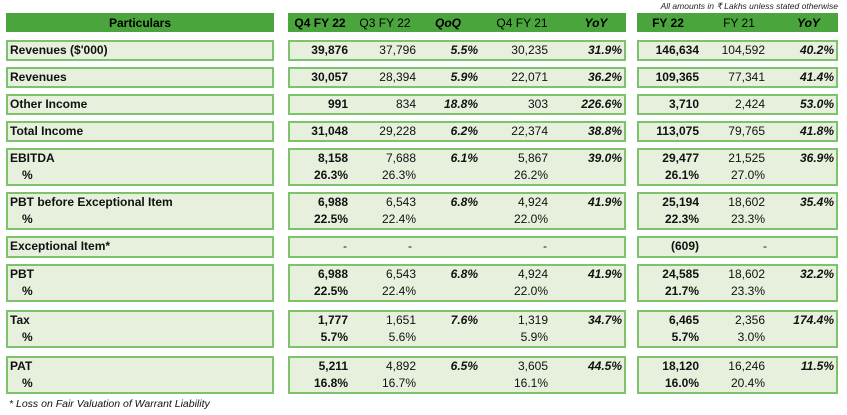 The image size is (847, 415). Describe the element at coordinates (385, 22) in the screenshot. I see `header-q3fy22: Q3 FY 22` at that location.